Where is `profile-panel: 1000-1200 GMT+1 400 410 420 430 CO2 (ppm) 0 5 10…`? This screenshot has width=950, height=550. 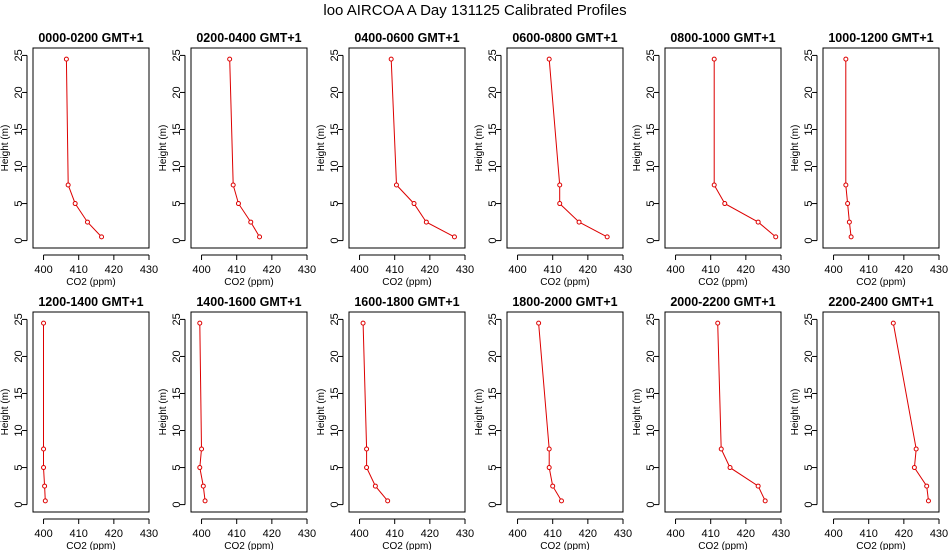 profile-panel: 1000-1200 GMT+1 400 410 420 430 CO2 (ppm) 0 5 10… is located at coordinates (869, 159).